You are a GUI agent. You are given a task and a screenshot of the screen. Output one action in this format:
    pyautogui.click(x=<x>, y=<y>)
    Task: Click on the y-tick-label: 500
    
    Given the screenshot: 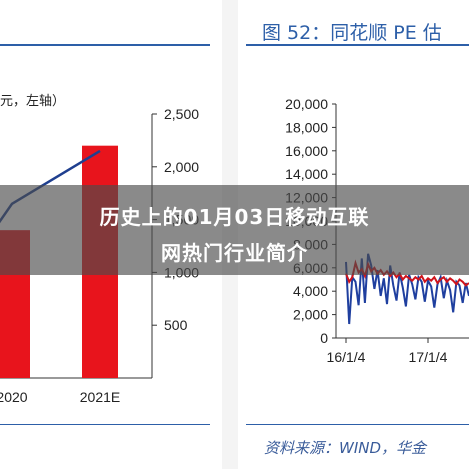 What is the action you would take?
    pyautogui.click(x=176, y=325)
    